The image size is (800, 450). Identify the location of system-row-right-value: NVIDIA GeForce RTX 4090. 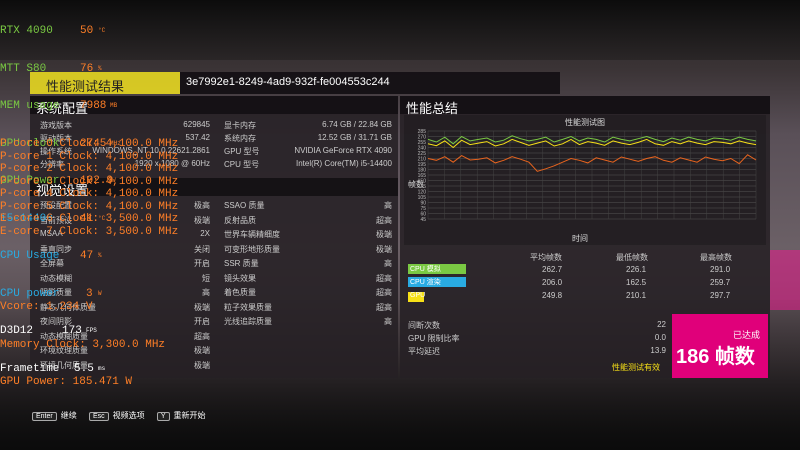
(343, 150).